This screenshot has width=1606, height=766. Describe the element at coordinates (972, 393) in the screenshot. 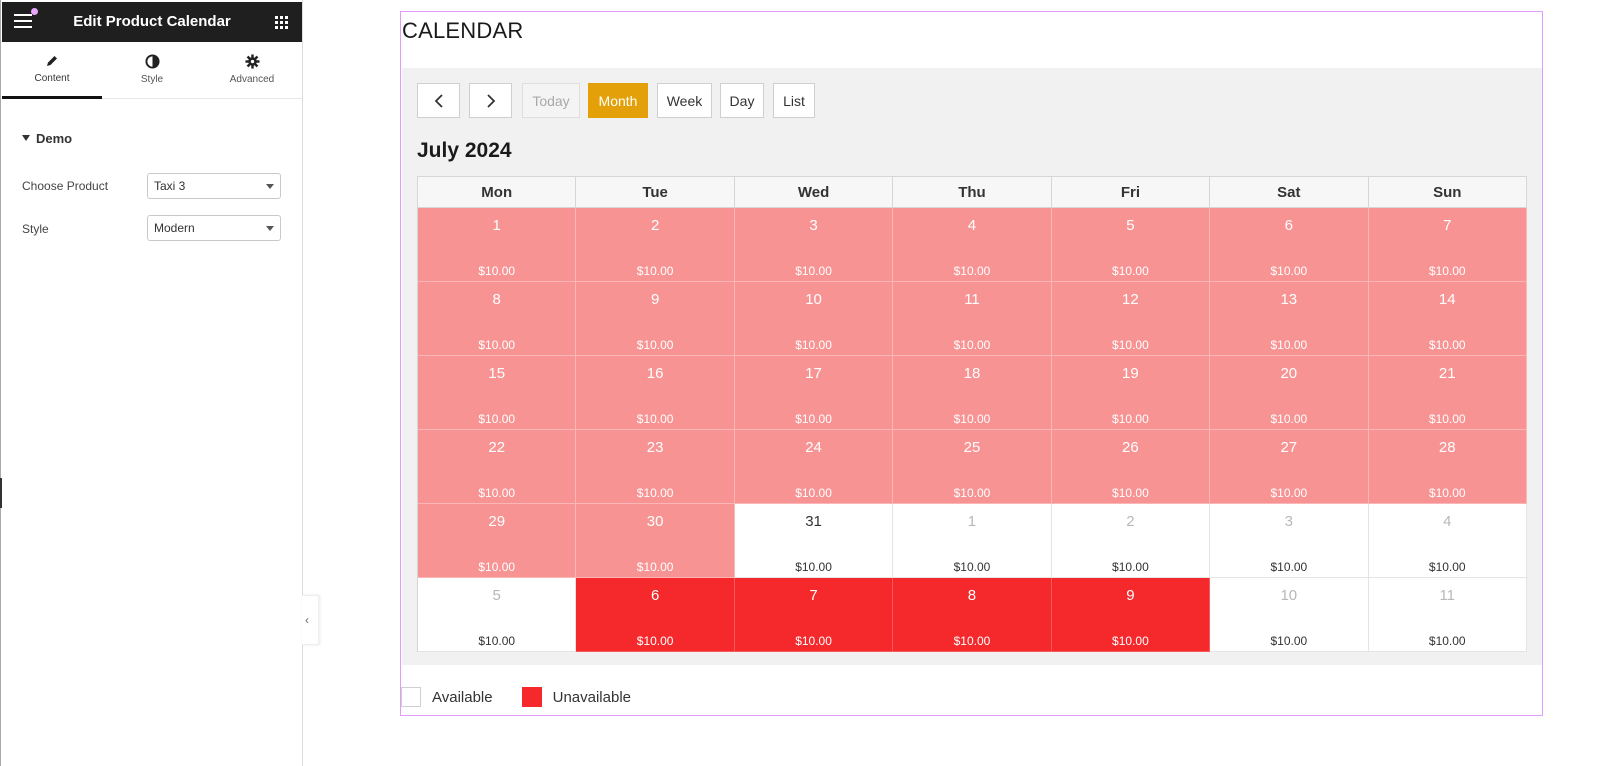

I see `day-cell: 18 $10.00` at that location.